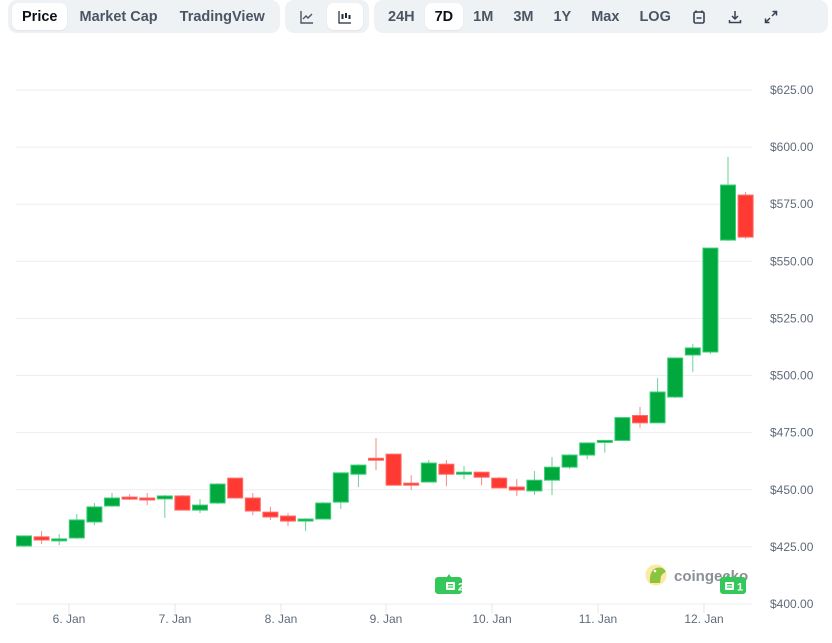 The height and width of the screenshot is (643, 832). I want to click on calendar-icon, so click(699, 17).